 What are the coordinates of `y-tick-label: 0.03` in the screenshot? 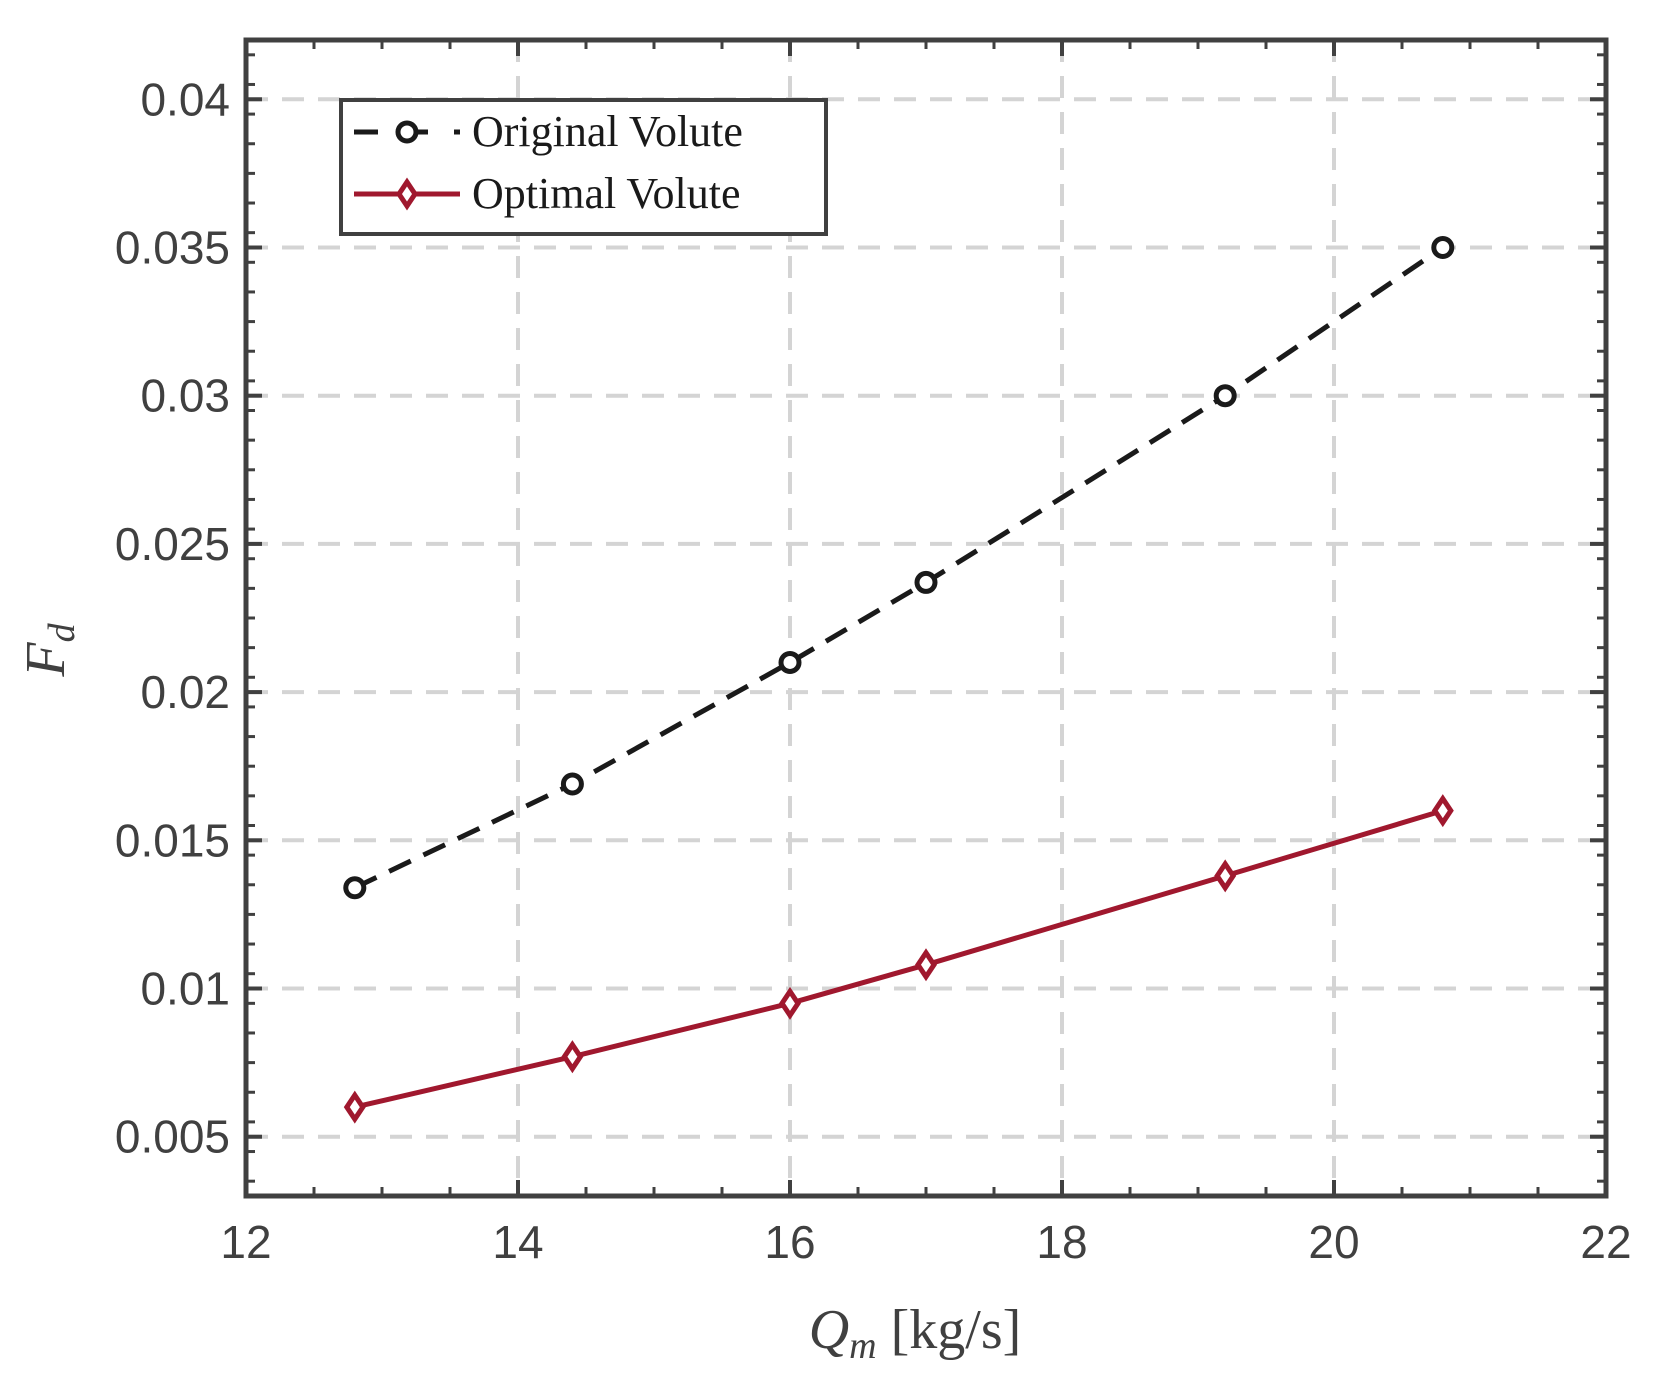 It's located at (185, 396).